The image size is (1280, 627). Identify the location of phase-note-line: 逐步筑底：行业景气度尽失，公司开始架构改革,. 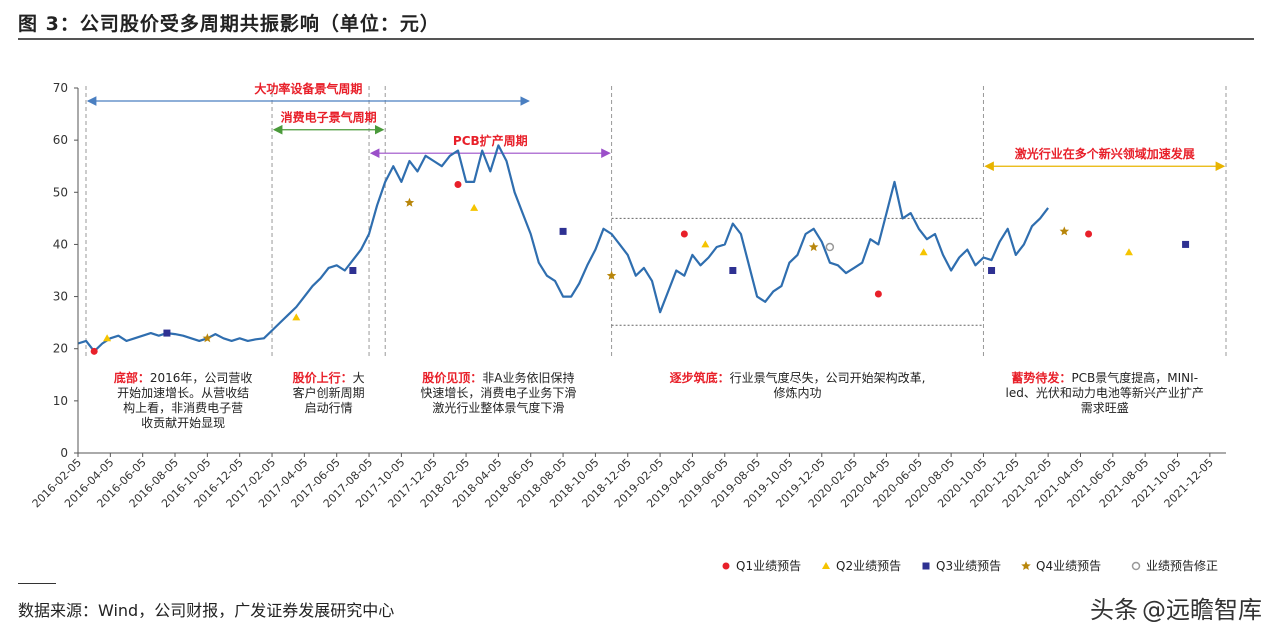
(798, 377).